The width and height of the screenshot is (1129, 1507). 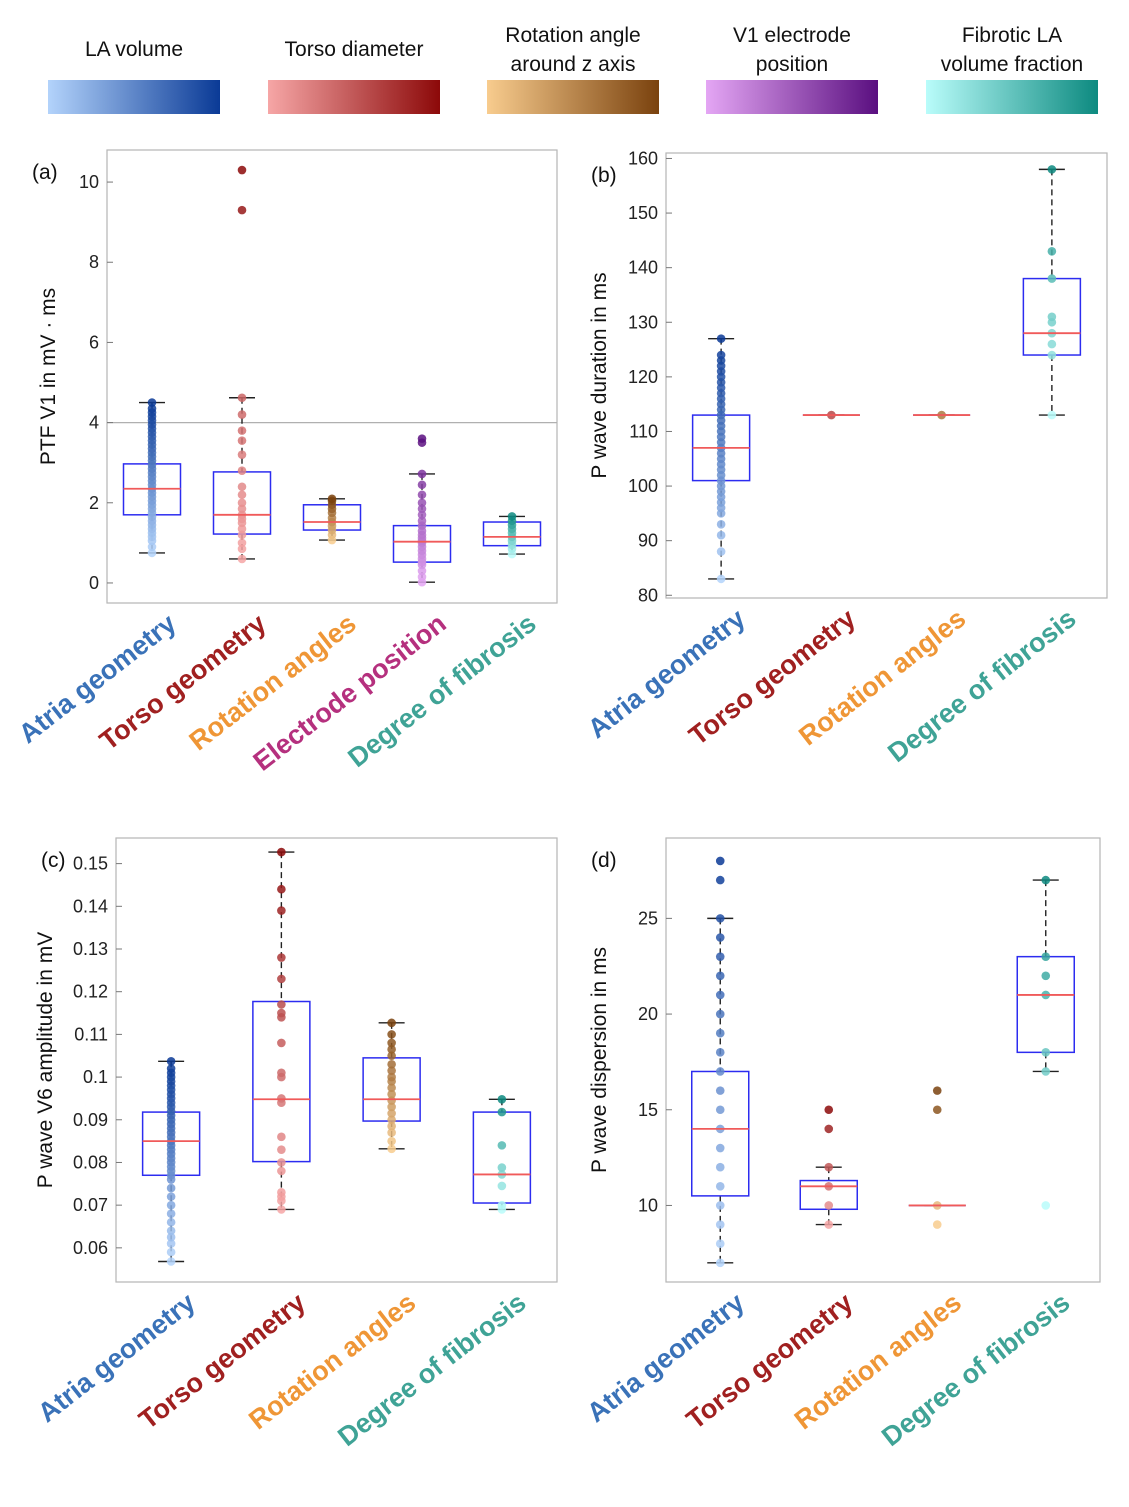 I want to click on box-degree-of-fibrosis, so click(x=502, y=1154).